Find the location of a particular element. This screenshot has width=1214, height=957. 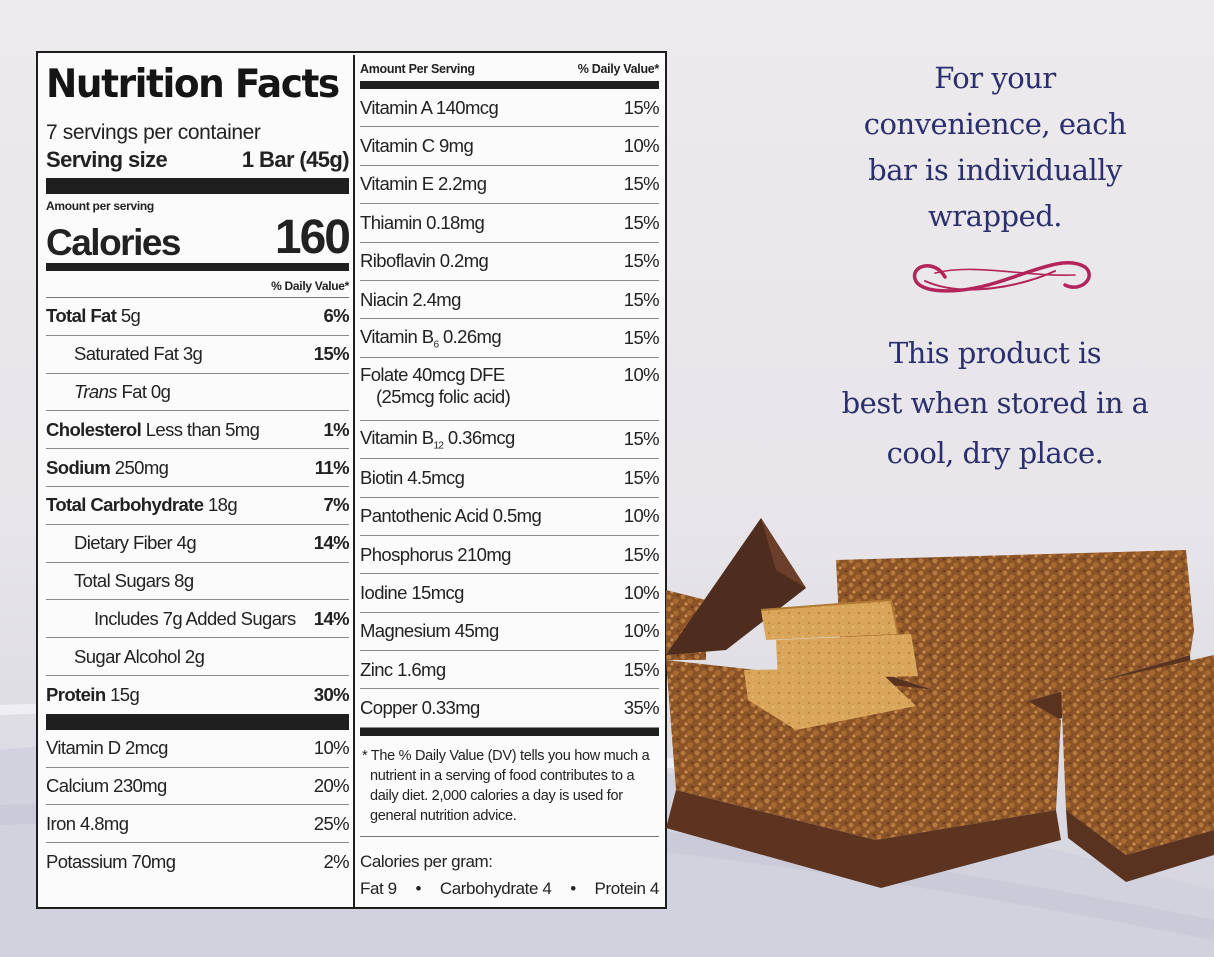

column-divider is located at coordinates (354, 481).